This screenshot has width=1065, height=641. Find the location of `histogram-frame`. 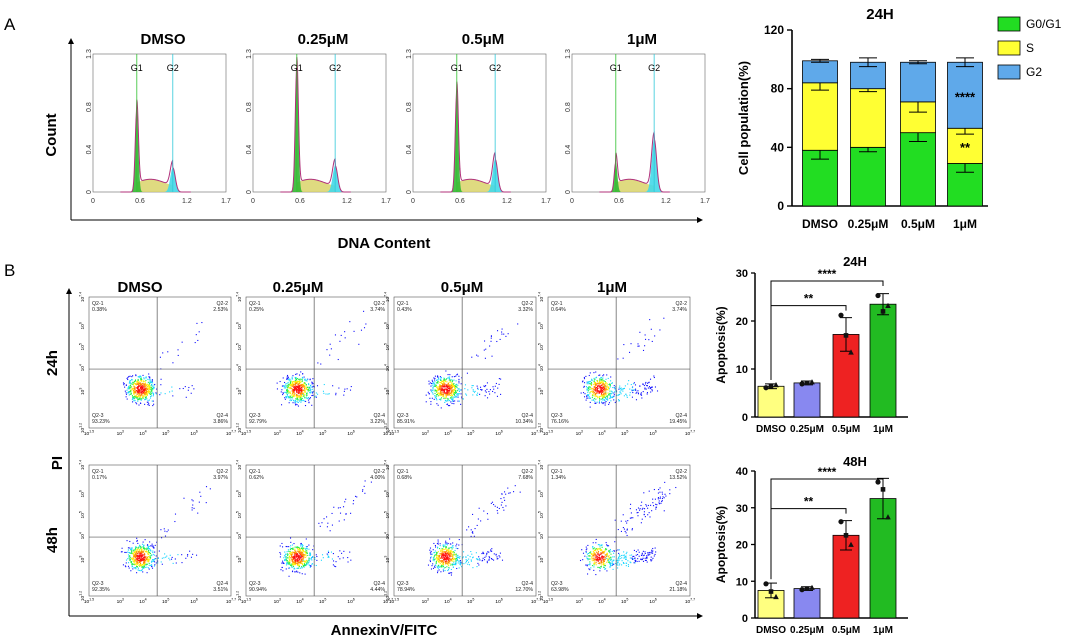

histogram-frame is located at coordinates (479, 123).